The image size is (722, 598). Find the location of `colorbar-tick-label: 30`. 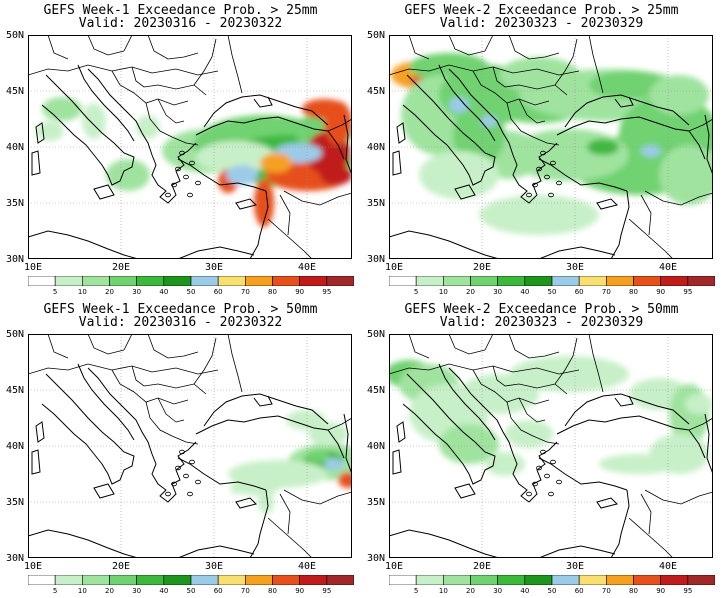

colorbar-tick-label: 30 is located at coordinates (498, 292).